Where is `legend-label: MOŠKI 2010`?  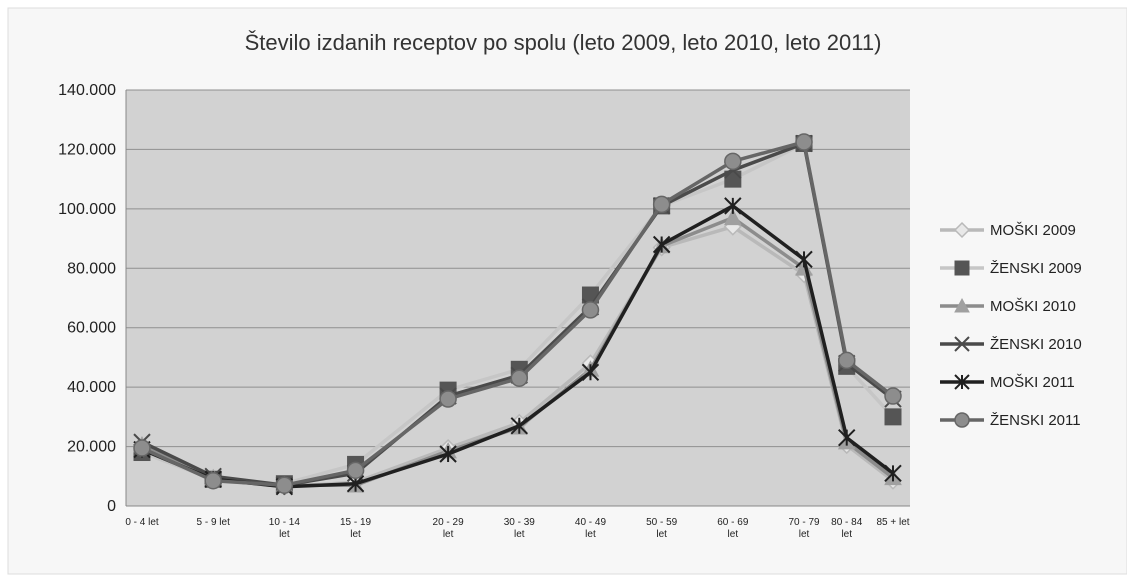
legend-label: MOŠKI 2010 is located at coordinates (1033, 306).